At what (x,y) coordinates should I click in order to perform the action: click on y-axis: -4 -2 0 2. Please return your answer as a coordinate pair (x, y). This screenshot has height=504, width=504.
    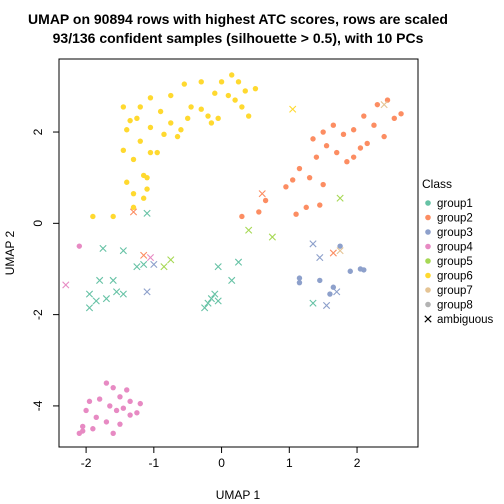
    Looking at the image, I should click on (45, 269).